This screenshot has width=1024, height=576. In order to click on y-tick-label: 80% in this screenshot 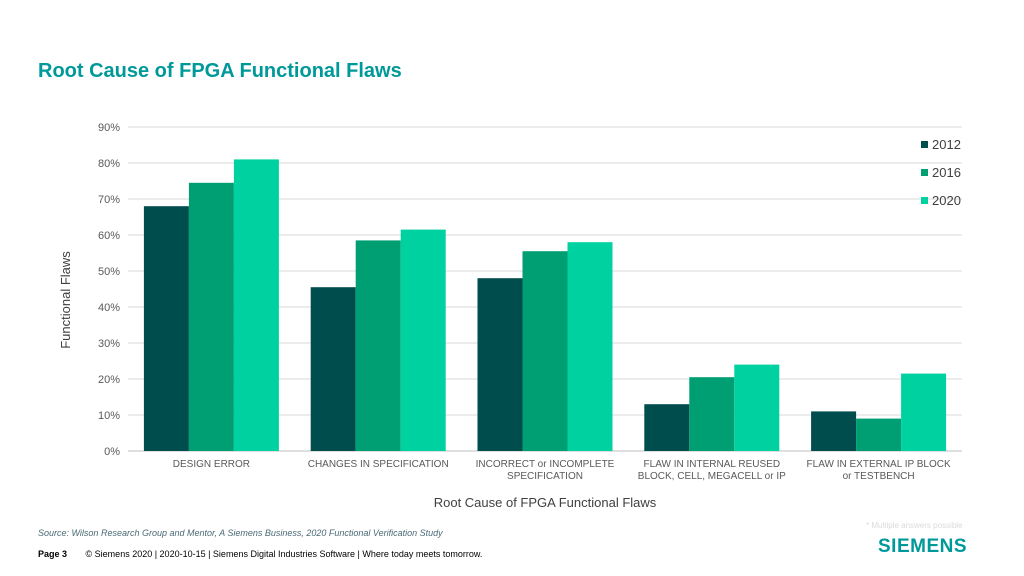, I will do `click(109, 164)`.